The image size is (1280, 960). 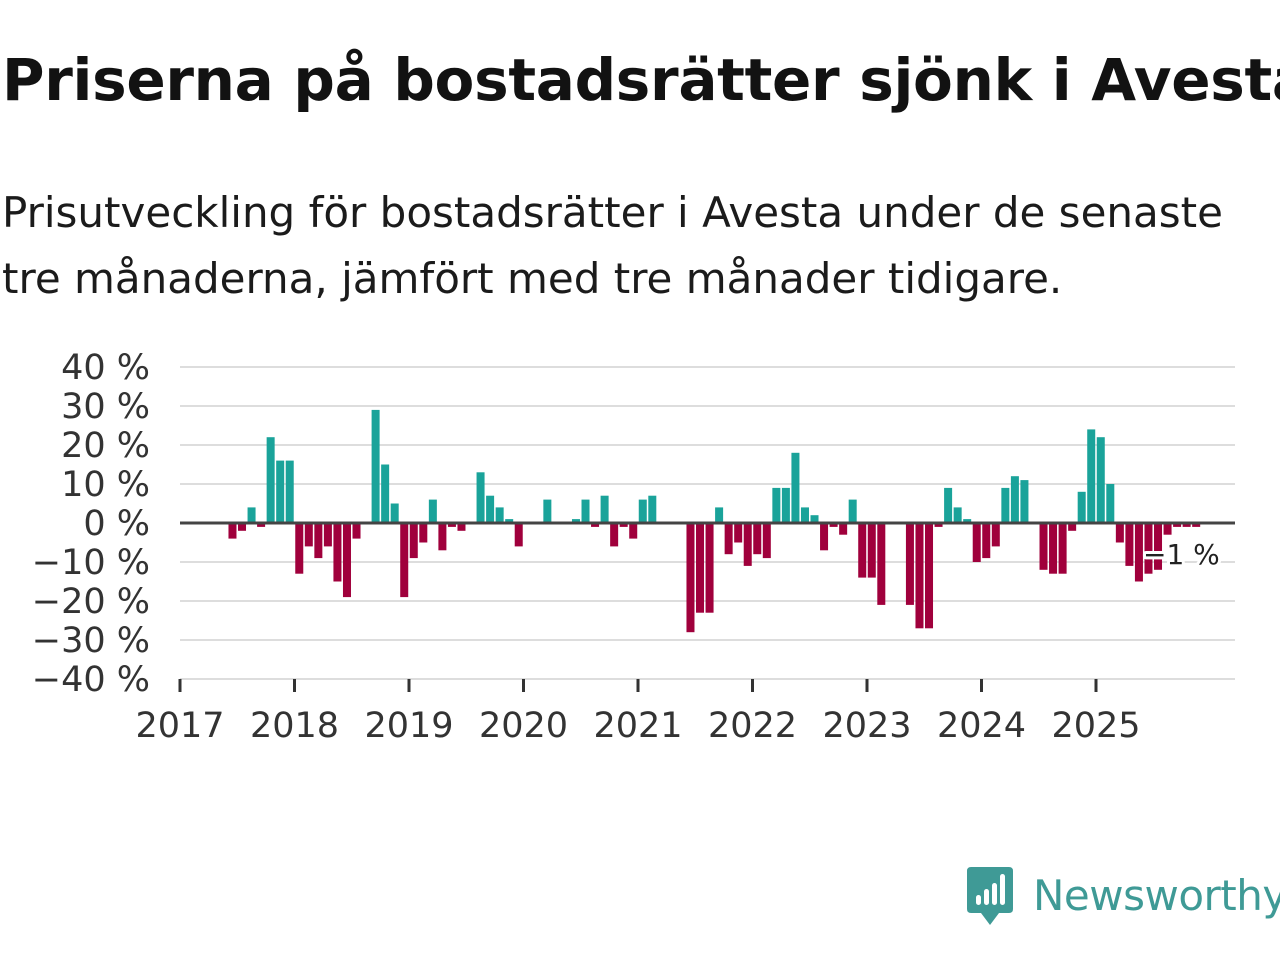 I want to click on newsworthy-logo-text: Newsworthy, so click(x=1156, y=895).